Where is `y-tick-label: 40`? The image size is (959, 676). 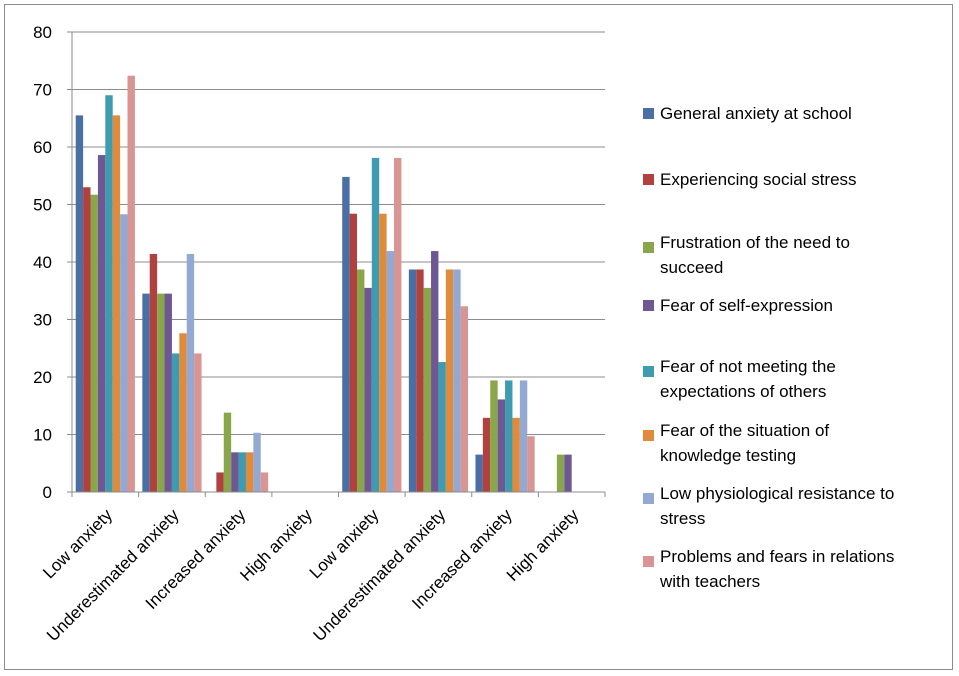 y-tick-label: 40 is located at coordinates (42, 262).